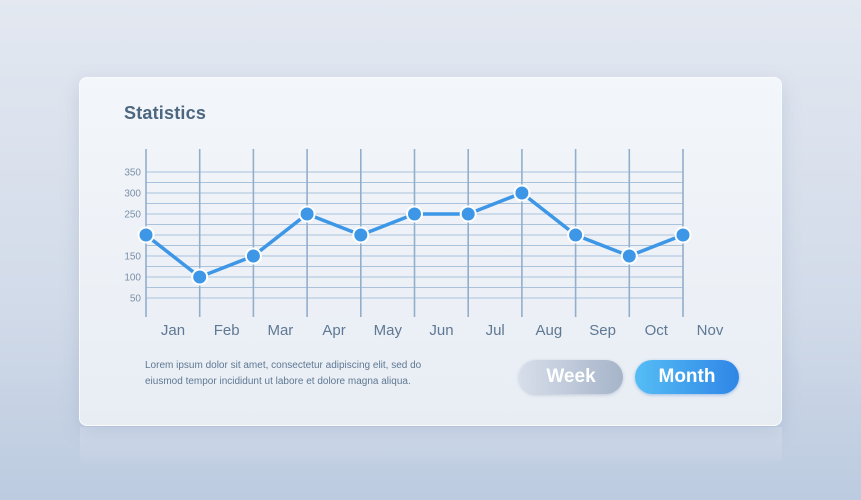  Describe the element at coordinates (132, 194) in the screenshot. I see `y-tick-label: 300` at that location.